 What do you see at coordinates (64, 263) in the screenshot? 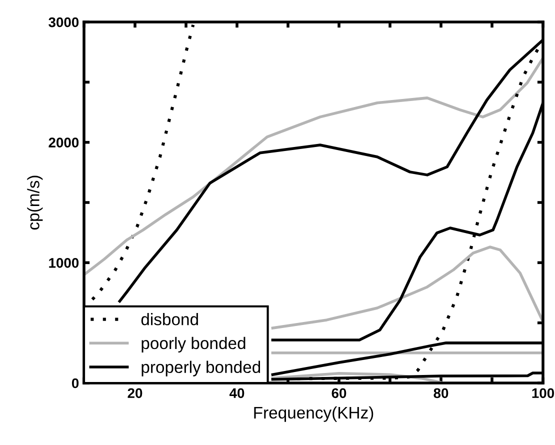
I see `y-tick-label: 1000` at bounding box center [64, 263].